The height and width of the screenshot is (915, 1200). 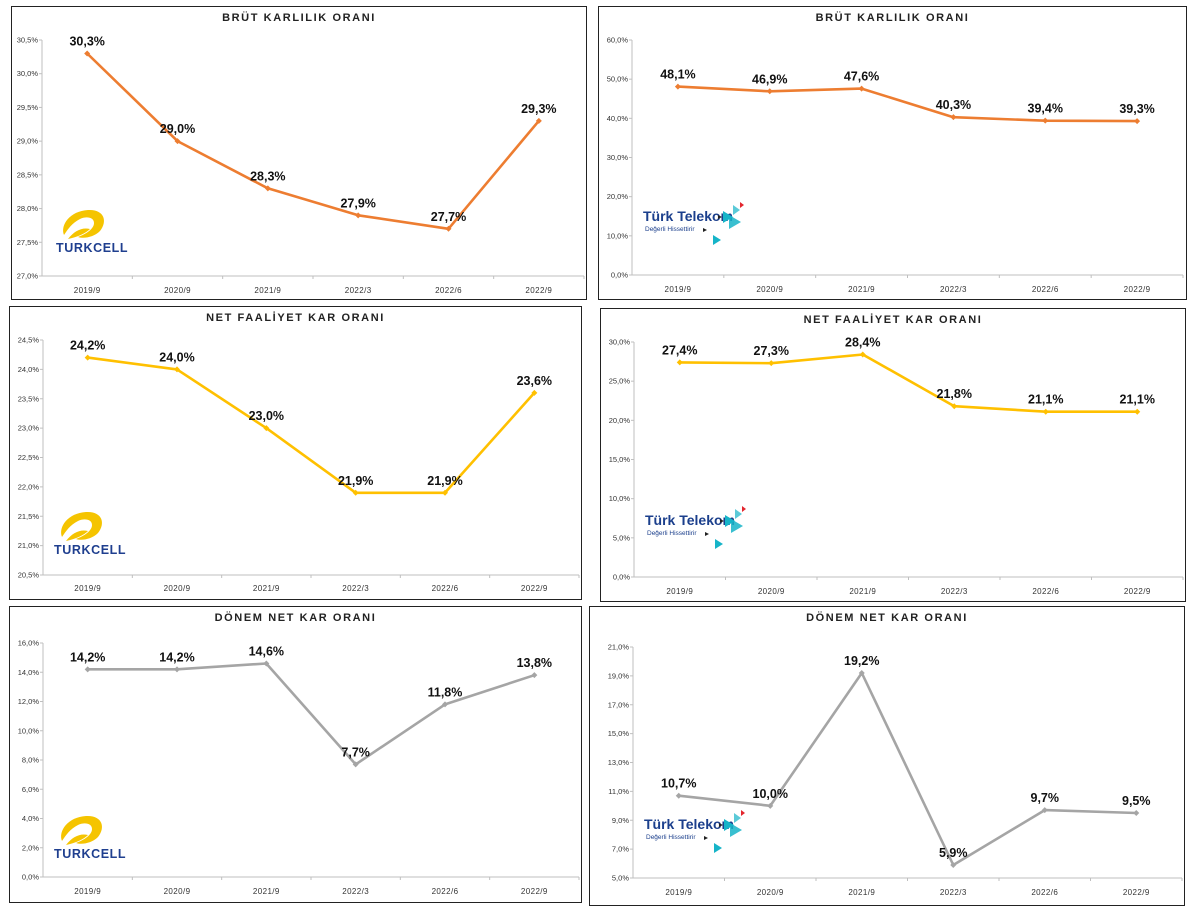 What do you see at coordinates (618, 79) in the screenshot?
I see `y-tick-label: 50,0%` at bounding box center [618, 79].